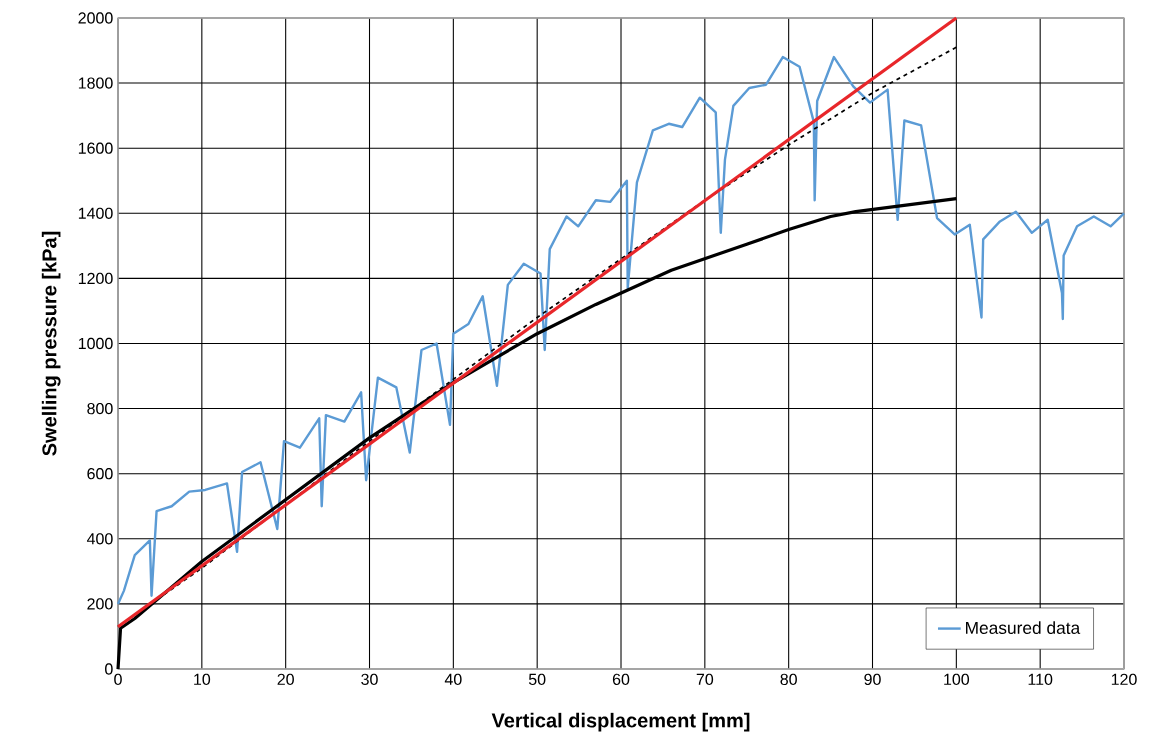 The image size is (1149, 749). What do you see at coordinates (51, 343) in the screenshot?
I see `y-axis-title: Swelling pressure [kPa]` at bounding box center [51, 343].